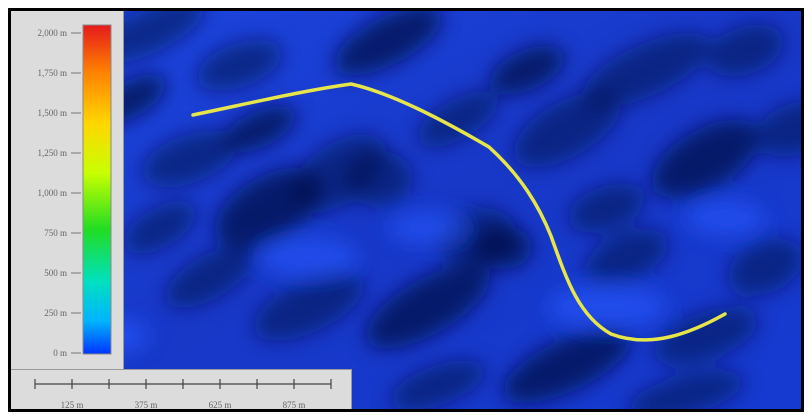 Image resolution: width=812 pixels, height=415 pixels. I want to click on legend-tick-label: 500 m, so click(55, 273).